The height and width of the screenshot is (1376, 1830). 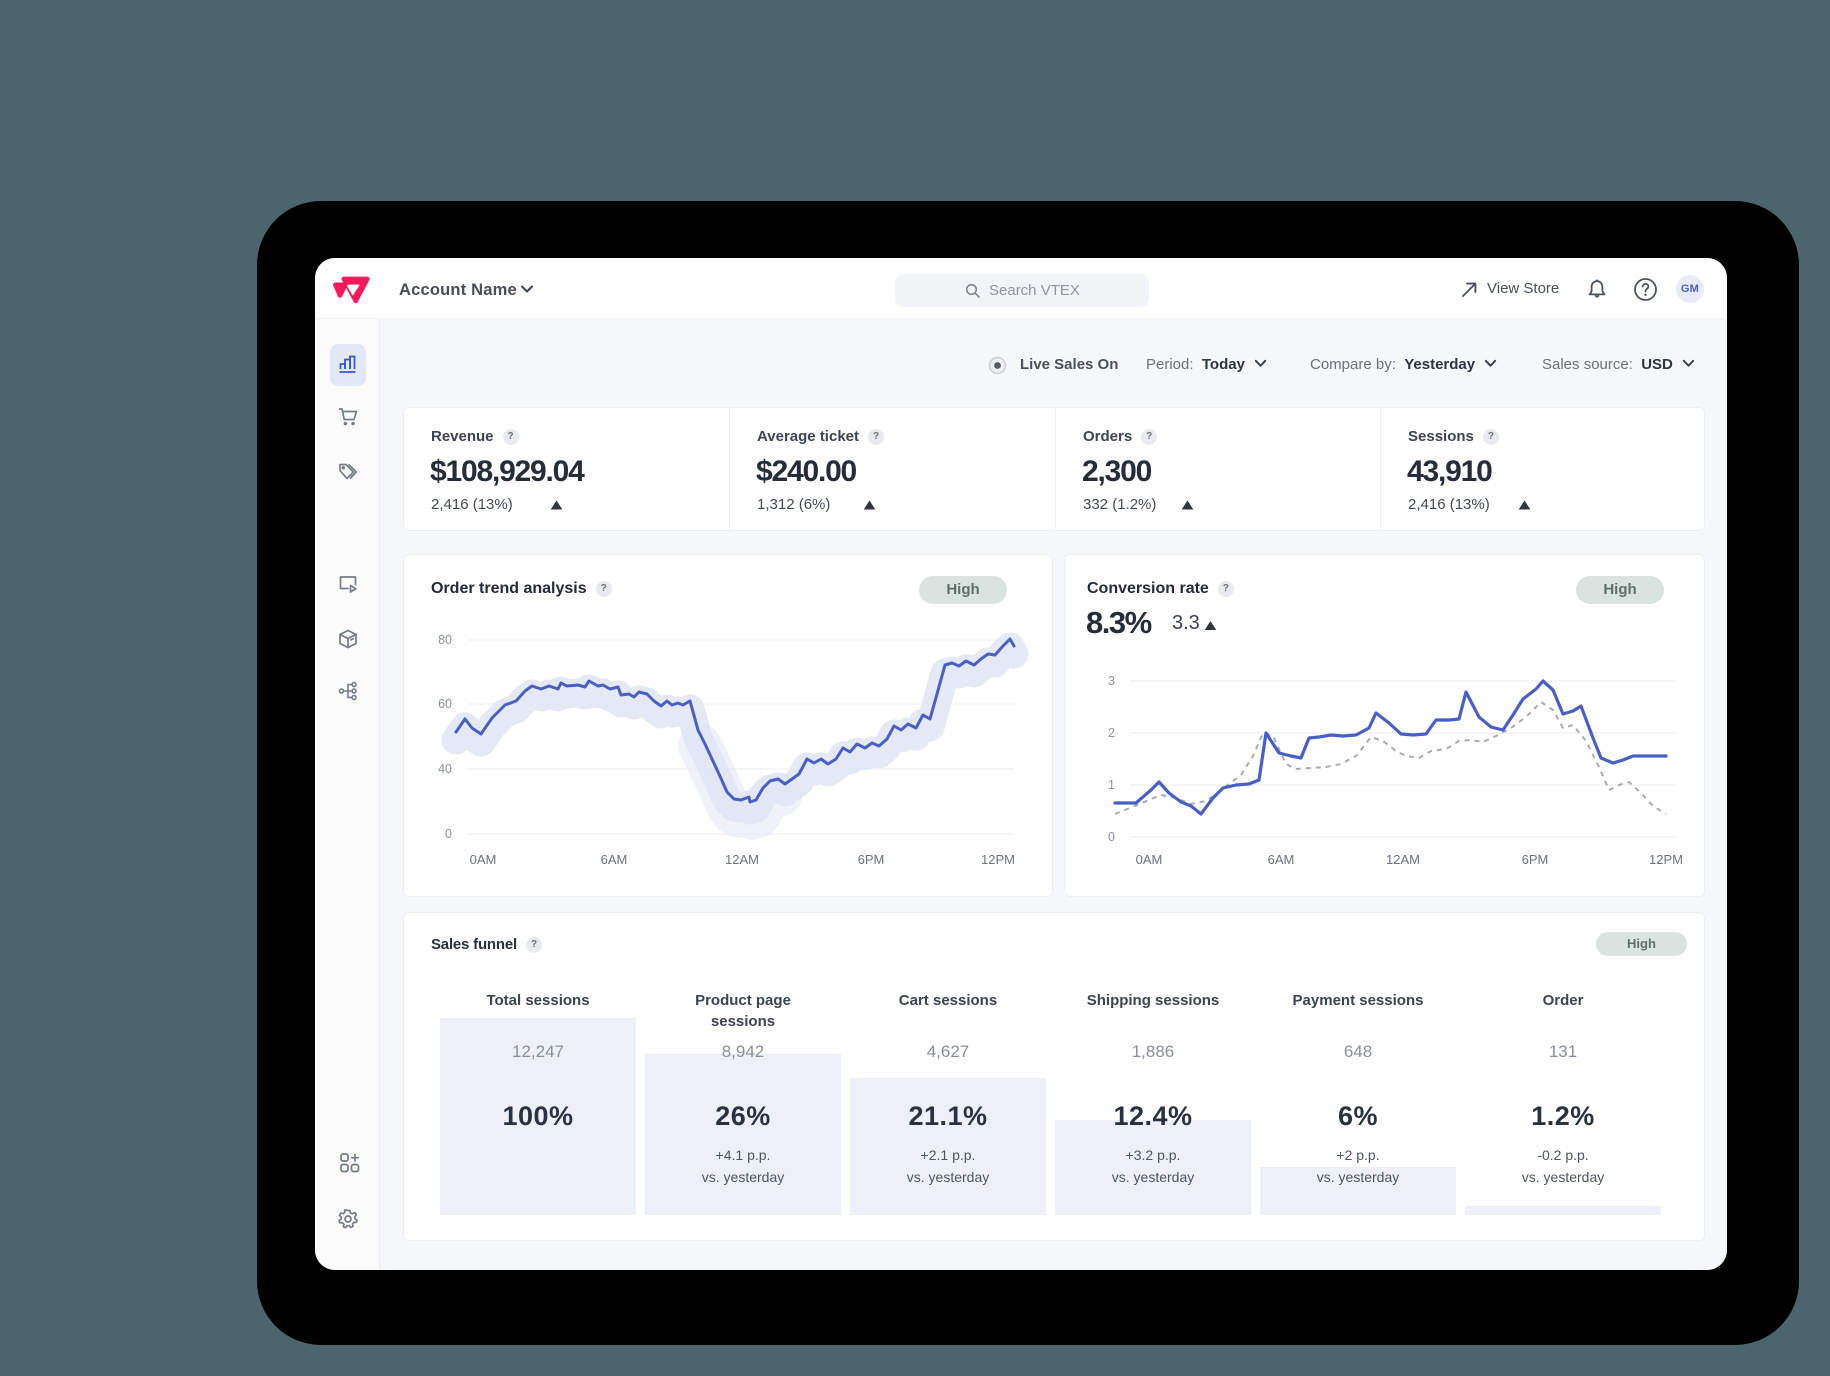 I want to click on svg-text: 60, so click(x=445, y=704).